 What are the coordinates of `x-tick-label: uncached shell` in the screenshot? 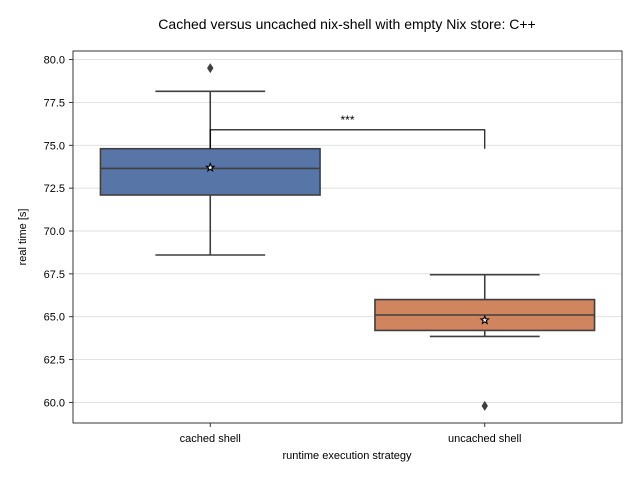 It's located at (484, 439).